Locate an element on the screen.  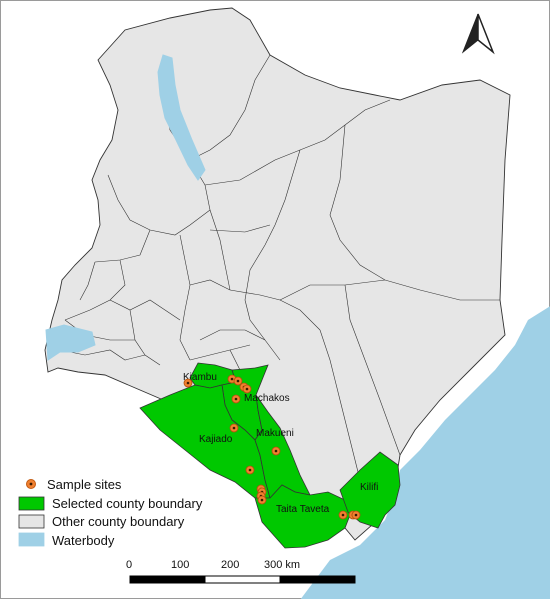
sample-sites is located at coordinates (272, 447).